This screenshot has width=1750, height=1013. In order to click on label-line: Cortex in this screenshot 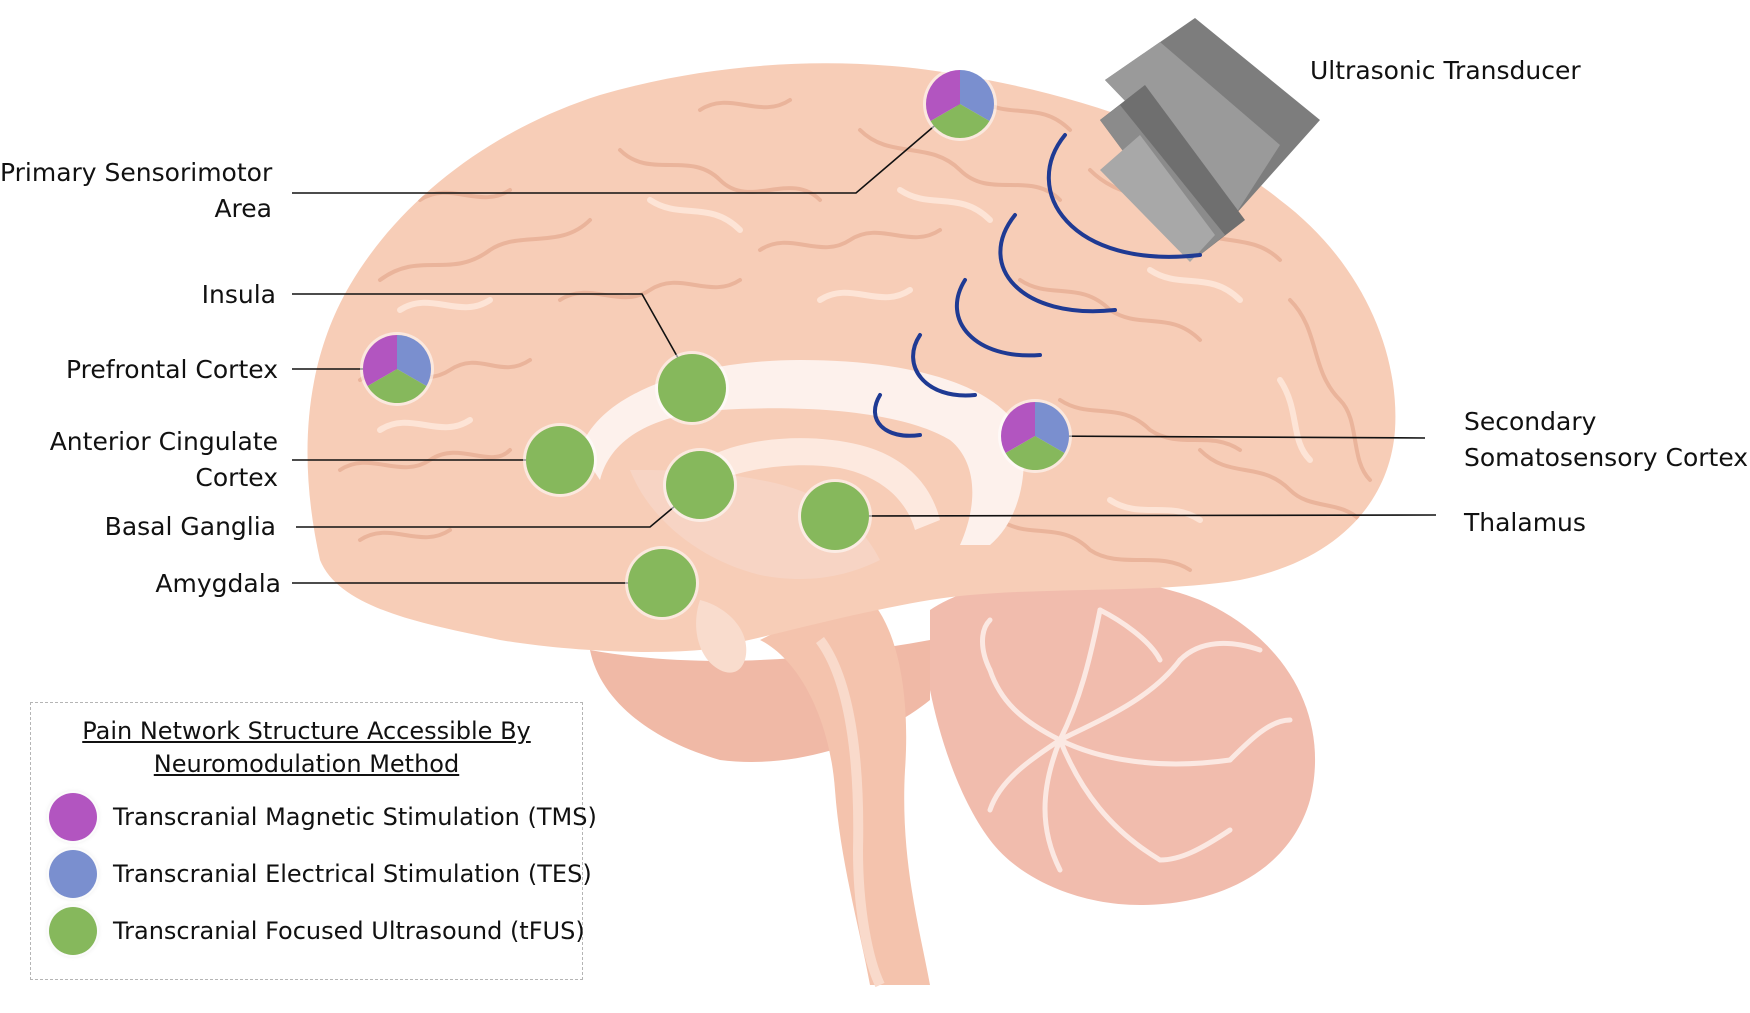, I will do `click(236, 477)`.